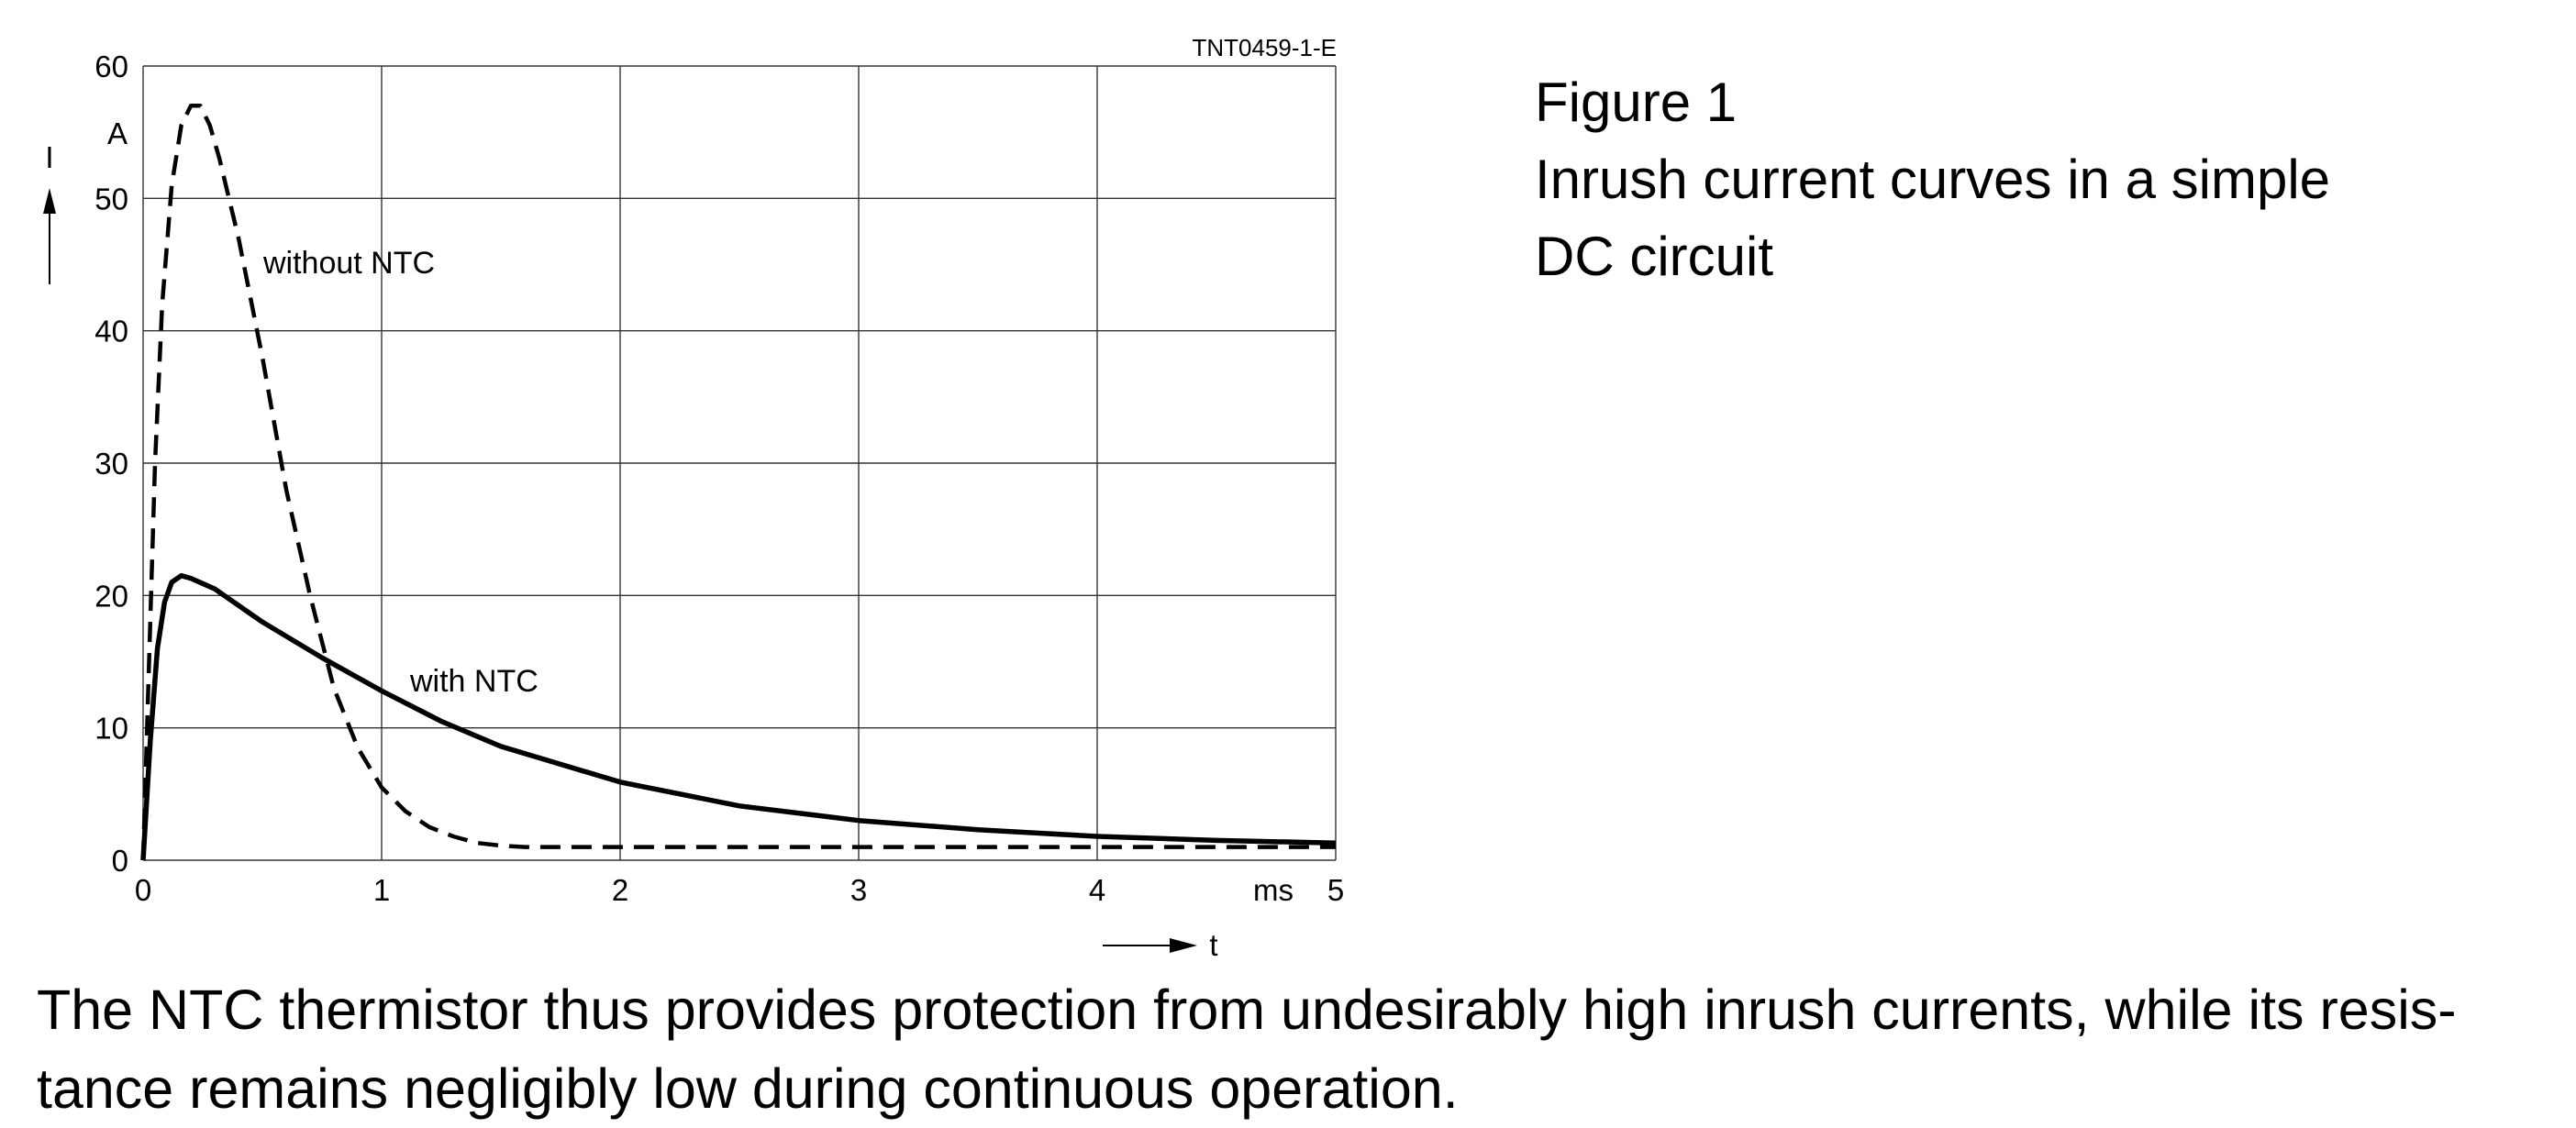 This screenshot has height=1128, width=2576. Describe the element at coordinates (1335, 890) in the screenshot. I see `x-tick-label: 5` at that location.